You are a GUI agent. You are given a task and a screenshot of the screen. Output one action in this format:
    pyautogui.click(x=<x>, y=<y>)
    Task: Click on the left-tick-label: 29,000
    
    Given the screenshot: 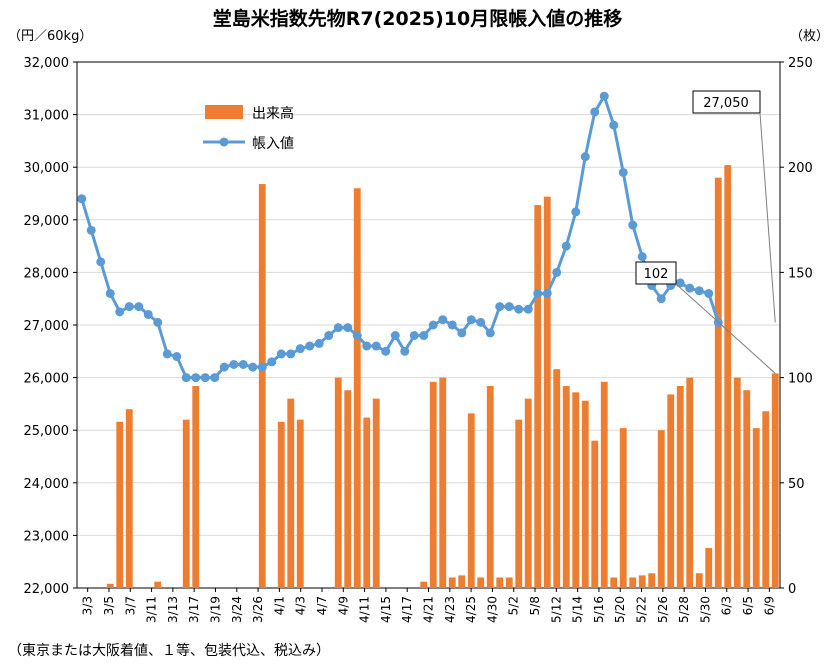 What is the action you would take?
    pyautogui.click(x=47, y=221)
    